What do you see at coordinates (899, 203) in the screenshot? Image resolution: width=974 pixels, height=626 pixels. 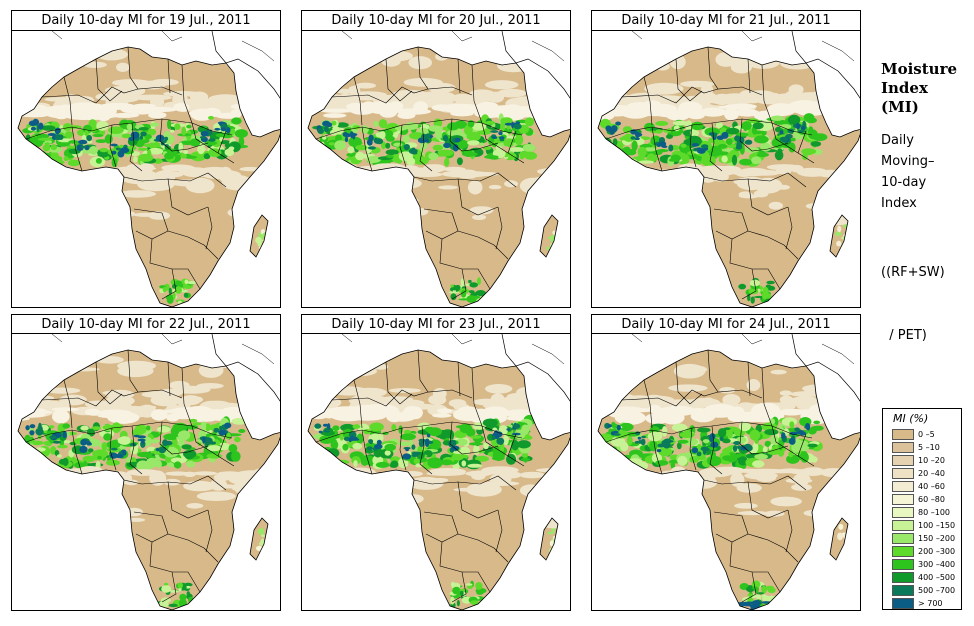 I see `description-line: Index` at bounding box center [899, 203].